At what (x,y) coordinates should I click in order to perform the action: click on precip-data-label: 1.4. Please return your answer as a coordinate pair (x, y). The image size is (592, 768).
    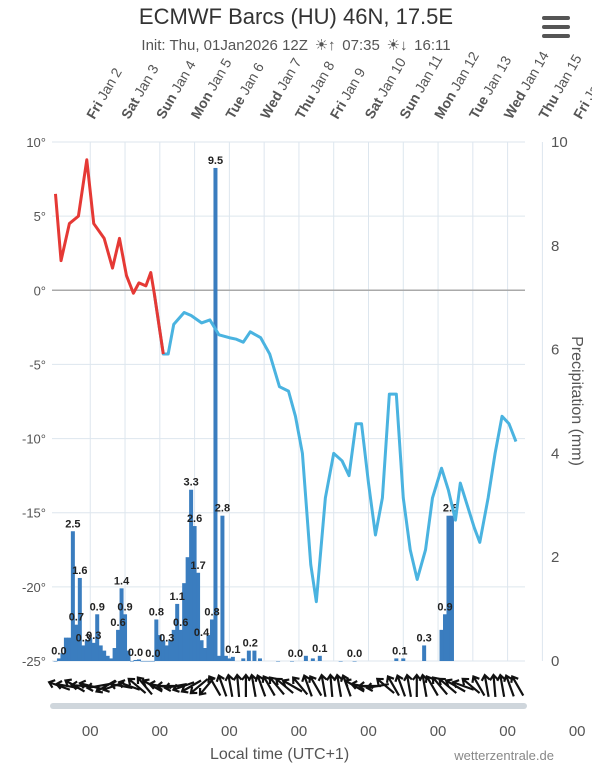
    Looking at the image, I should click on (122, 581).